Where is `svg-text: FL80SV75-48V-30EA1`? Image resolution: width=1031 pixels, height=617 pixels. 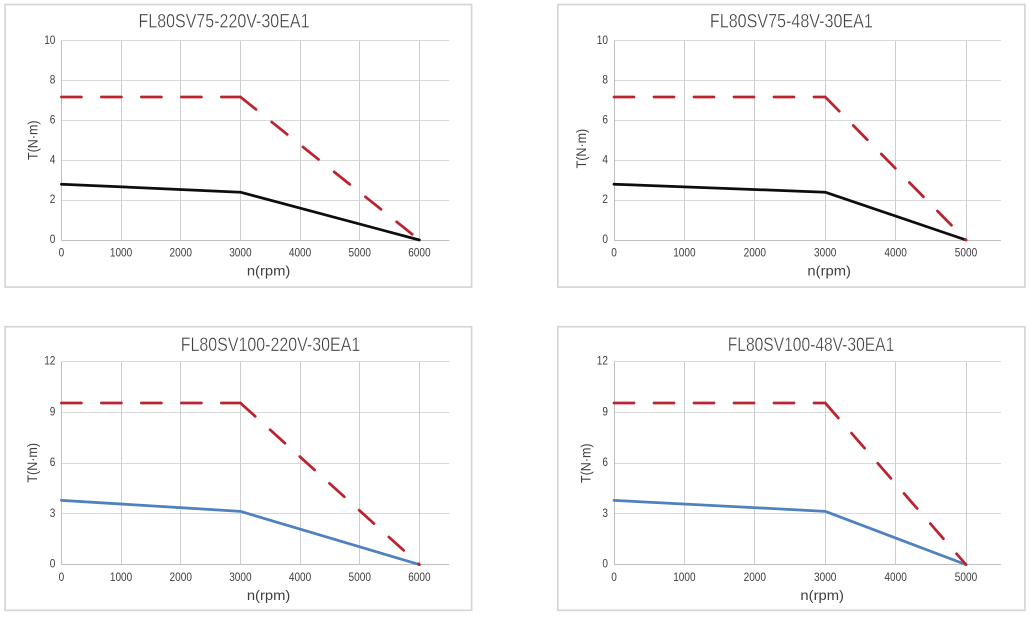
svg-text: FL80SV75-48V-30EA1 is located at coordinates (791, 22).